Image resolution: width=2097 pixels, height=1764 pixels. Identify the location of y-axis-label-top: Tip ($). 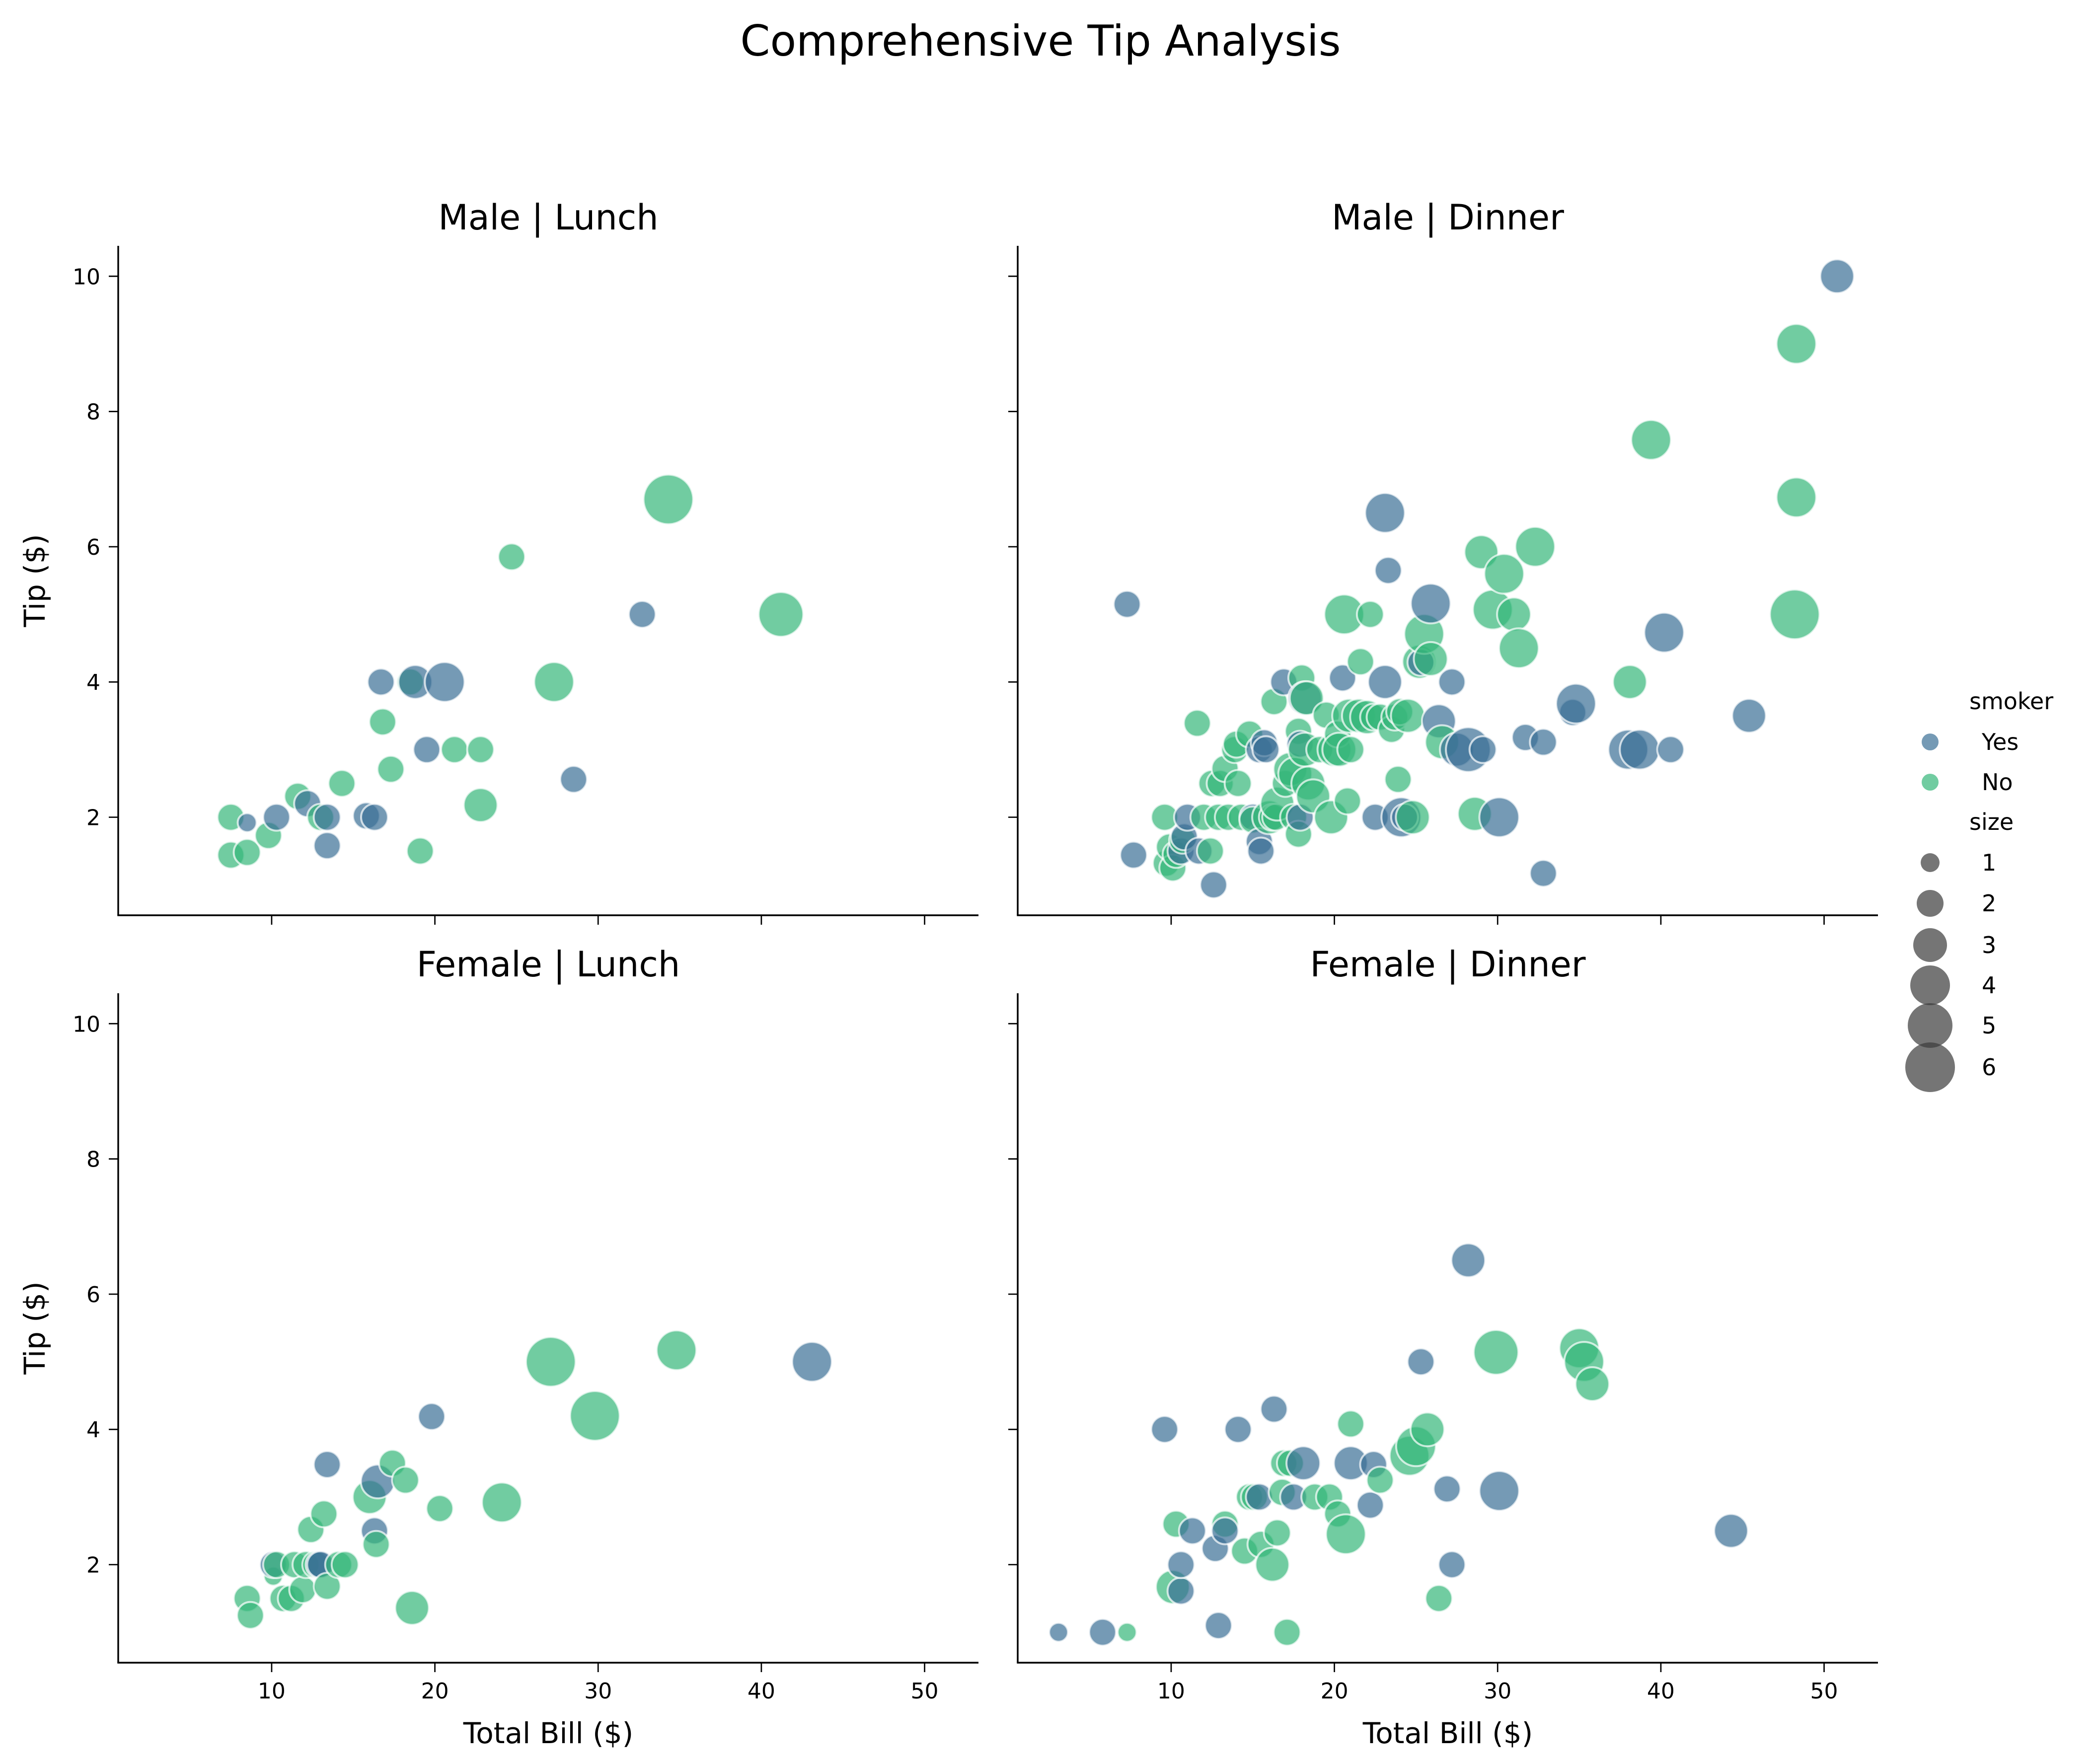
(35, 580).